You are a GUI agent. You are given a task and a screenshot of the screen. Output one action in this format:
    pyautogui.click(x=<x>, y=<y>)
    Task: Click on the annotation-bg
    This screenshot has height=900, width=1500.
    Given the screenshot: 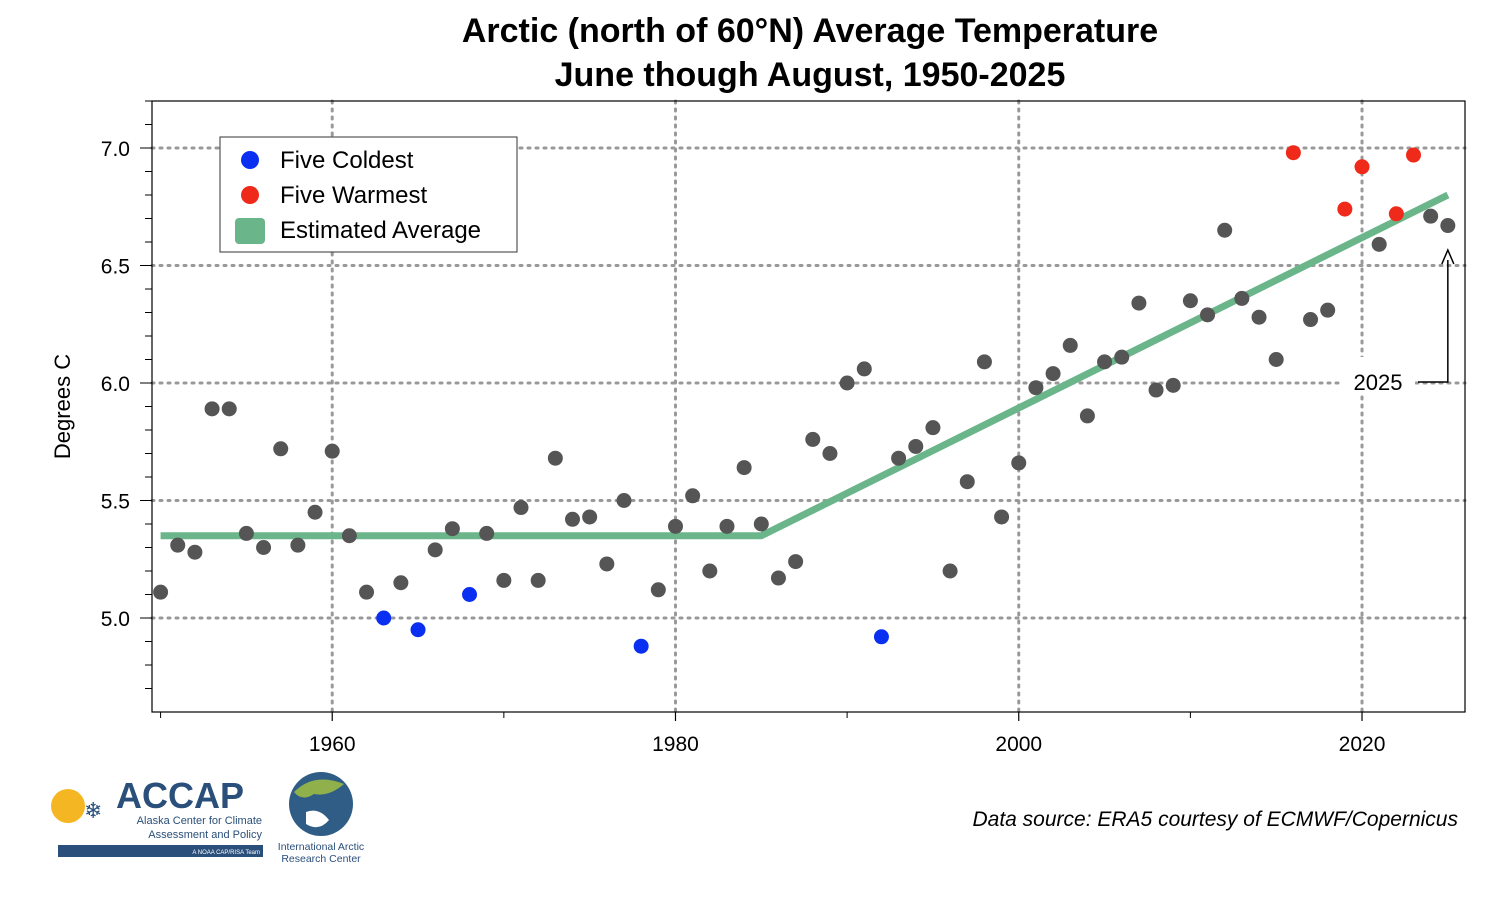 What is the action you would take?
    pyautogui.click(x=1377, y=376)
    